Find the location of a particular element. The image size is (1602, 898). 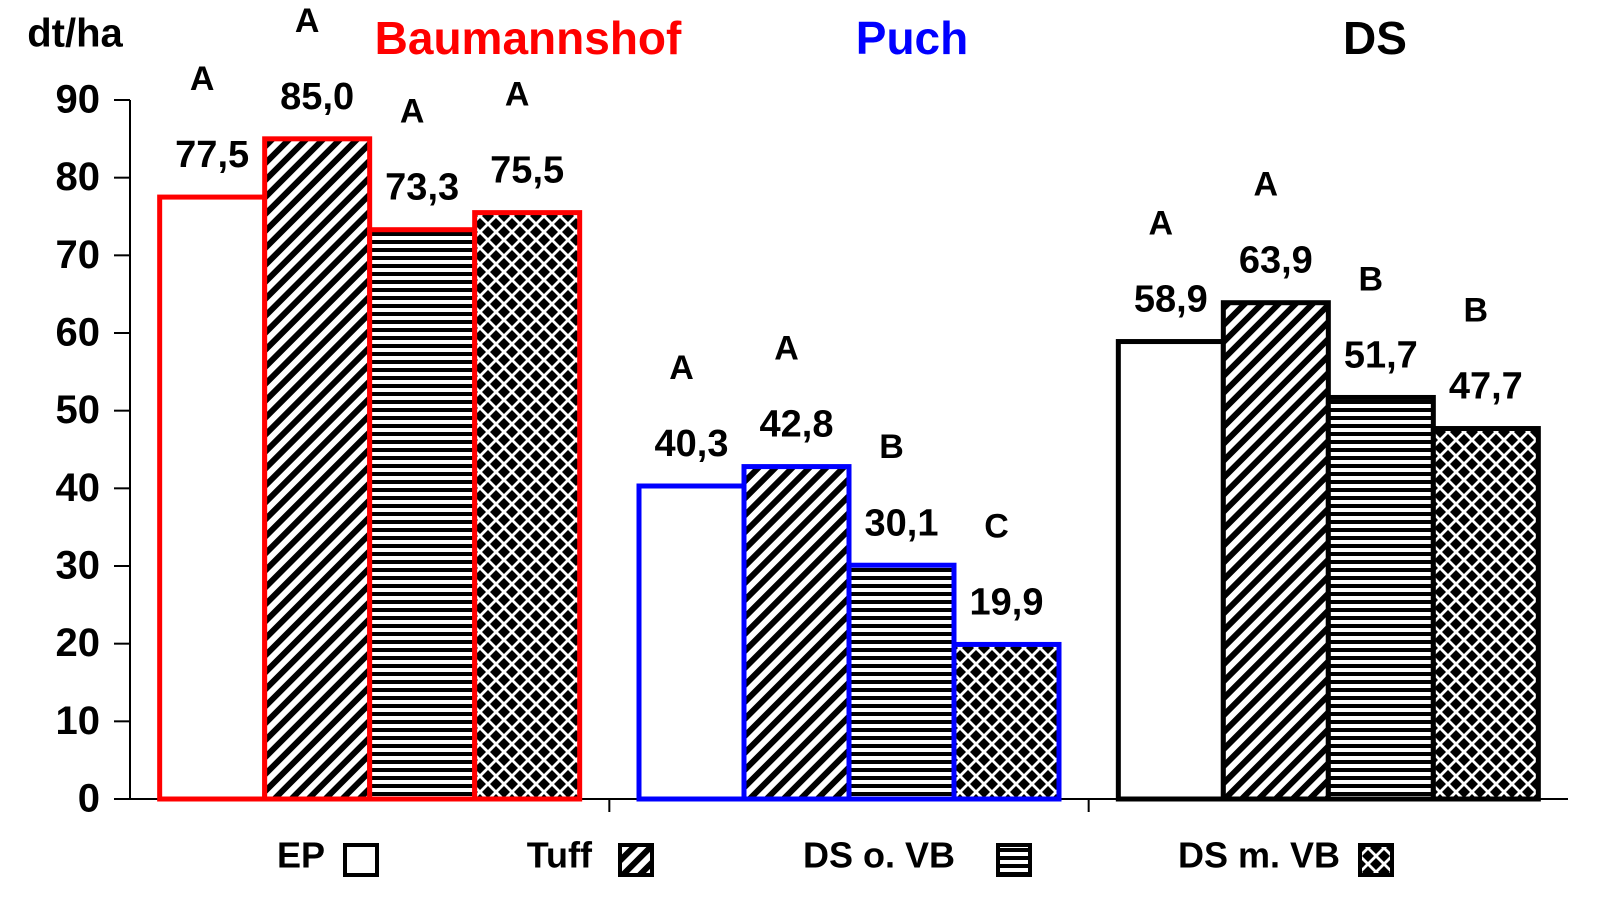

legend-label: EP is located at coordinates (301, 855).